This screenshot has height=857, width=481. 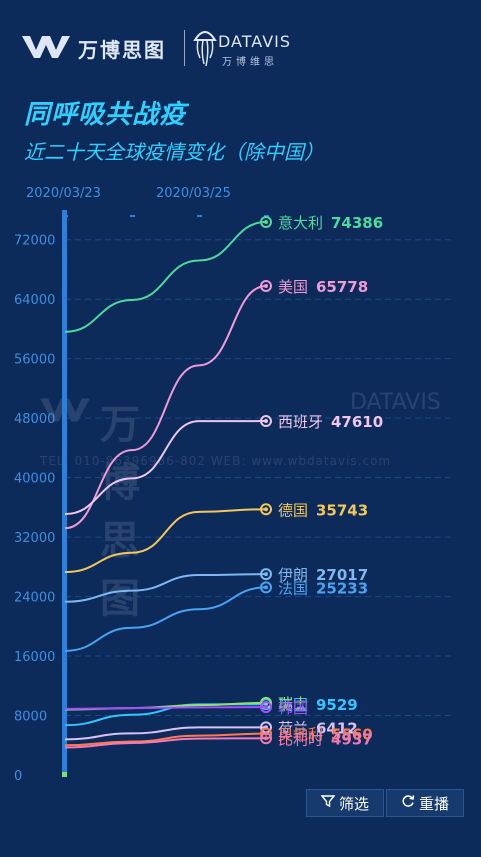 I want to click on y-tick-label: 32000, so click(x=34, y=538).